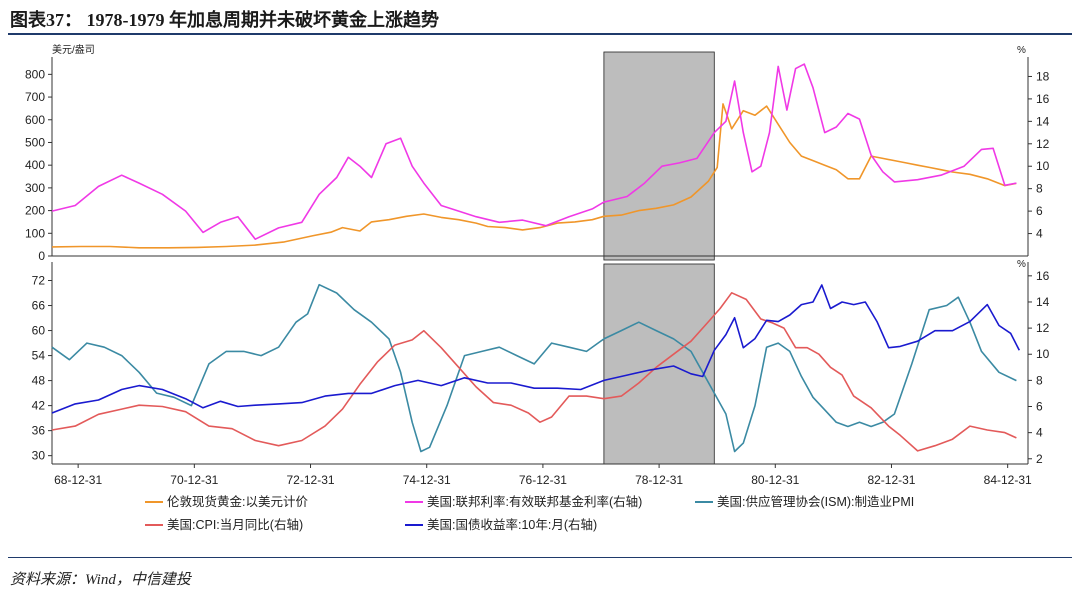 The image size is (1080, 595). I want to click on right-tick-label: 18, so click(1043, 76).